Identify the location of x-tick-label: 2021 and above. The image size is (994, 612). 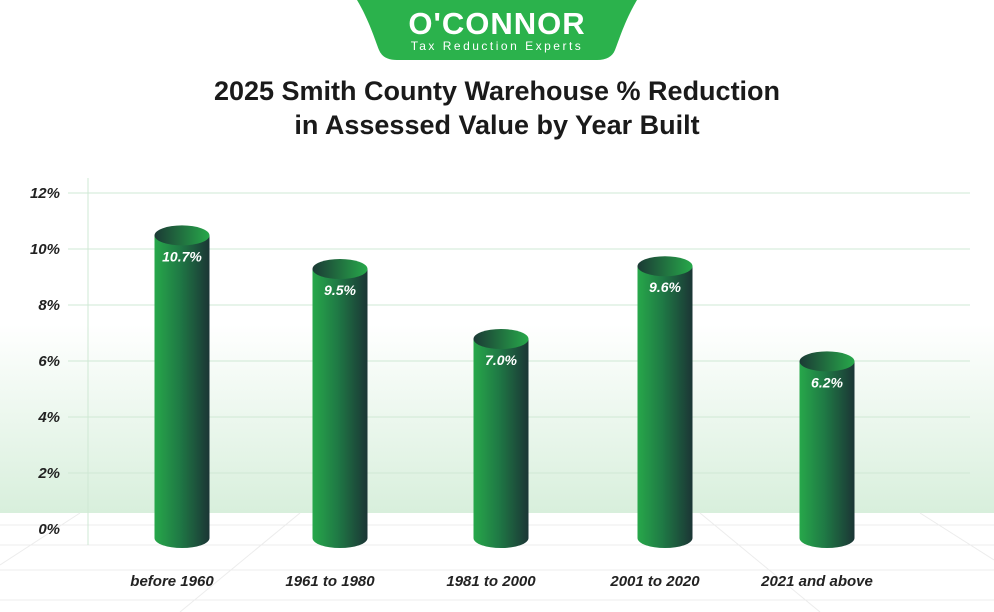
(816, 581).